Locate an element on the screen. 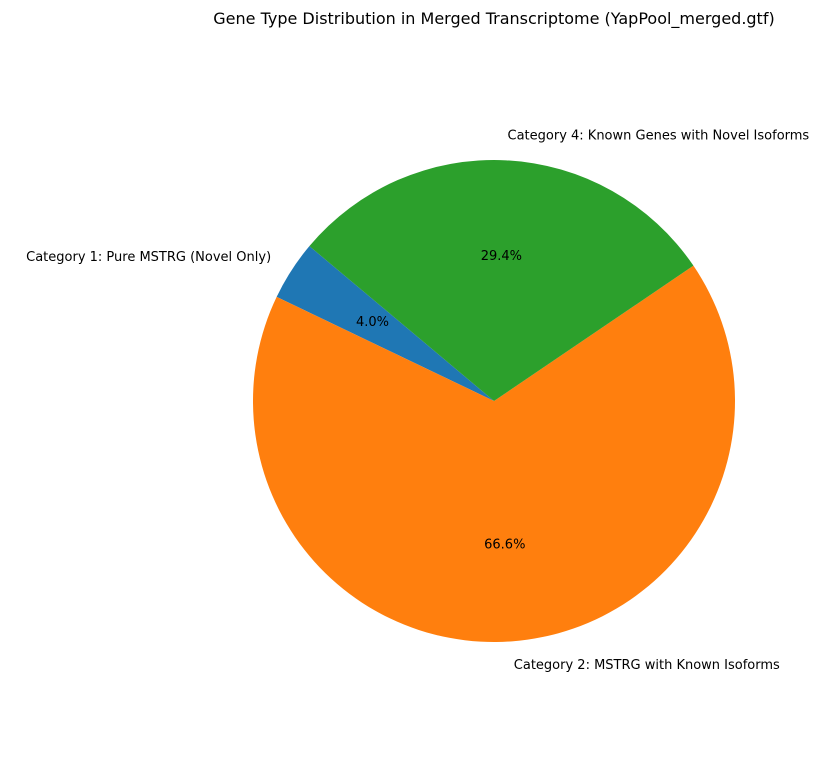 Image resolution: width=839 pixels, height=781 pixels. pie-slice-category-1-pure-mstrg-novel-only is located at coordinates (385, 323).